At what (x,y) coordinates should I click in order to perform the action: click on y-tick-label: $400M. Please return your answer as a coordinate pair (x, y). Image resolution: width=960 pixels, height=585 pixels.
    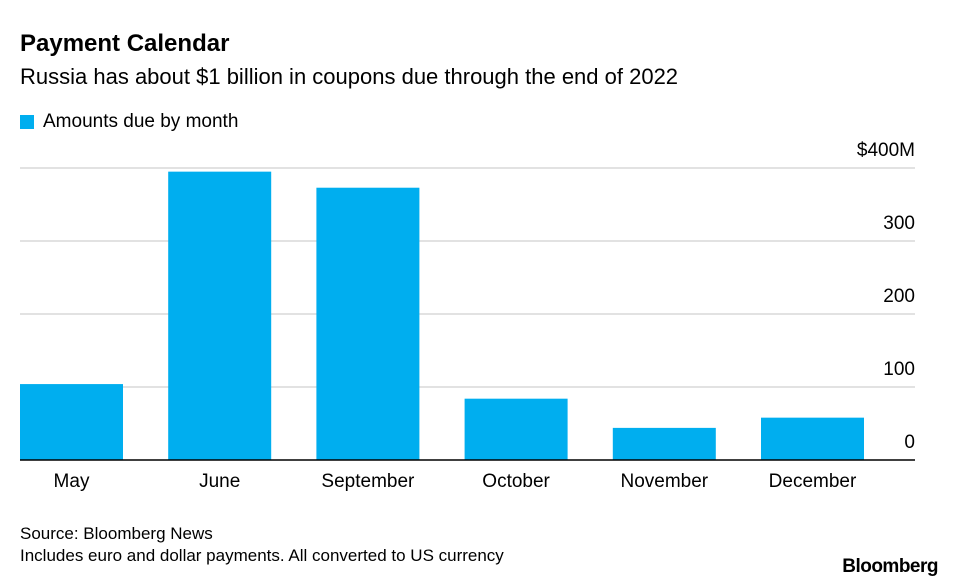
    Looking at the image, I should click on (886, 150).